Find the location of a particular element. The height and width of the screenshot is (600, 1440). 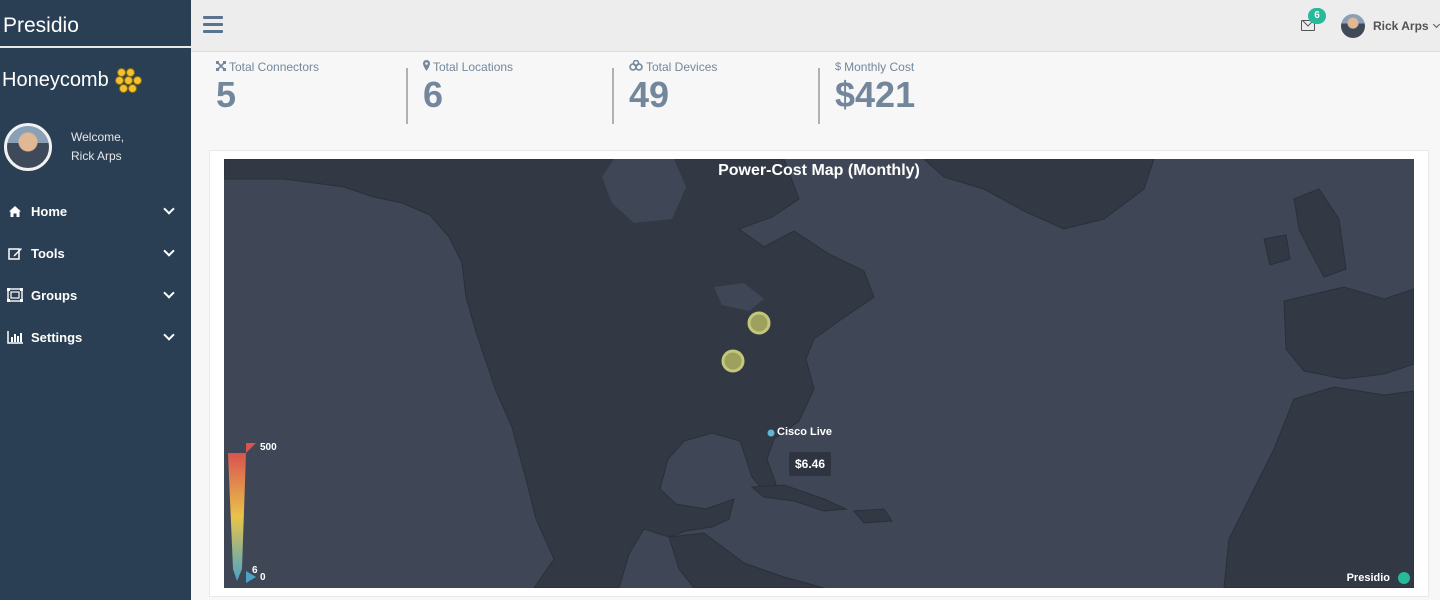

menu-toggle-icon is located at coordinates (213, 25).